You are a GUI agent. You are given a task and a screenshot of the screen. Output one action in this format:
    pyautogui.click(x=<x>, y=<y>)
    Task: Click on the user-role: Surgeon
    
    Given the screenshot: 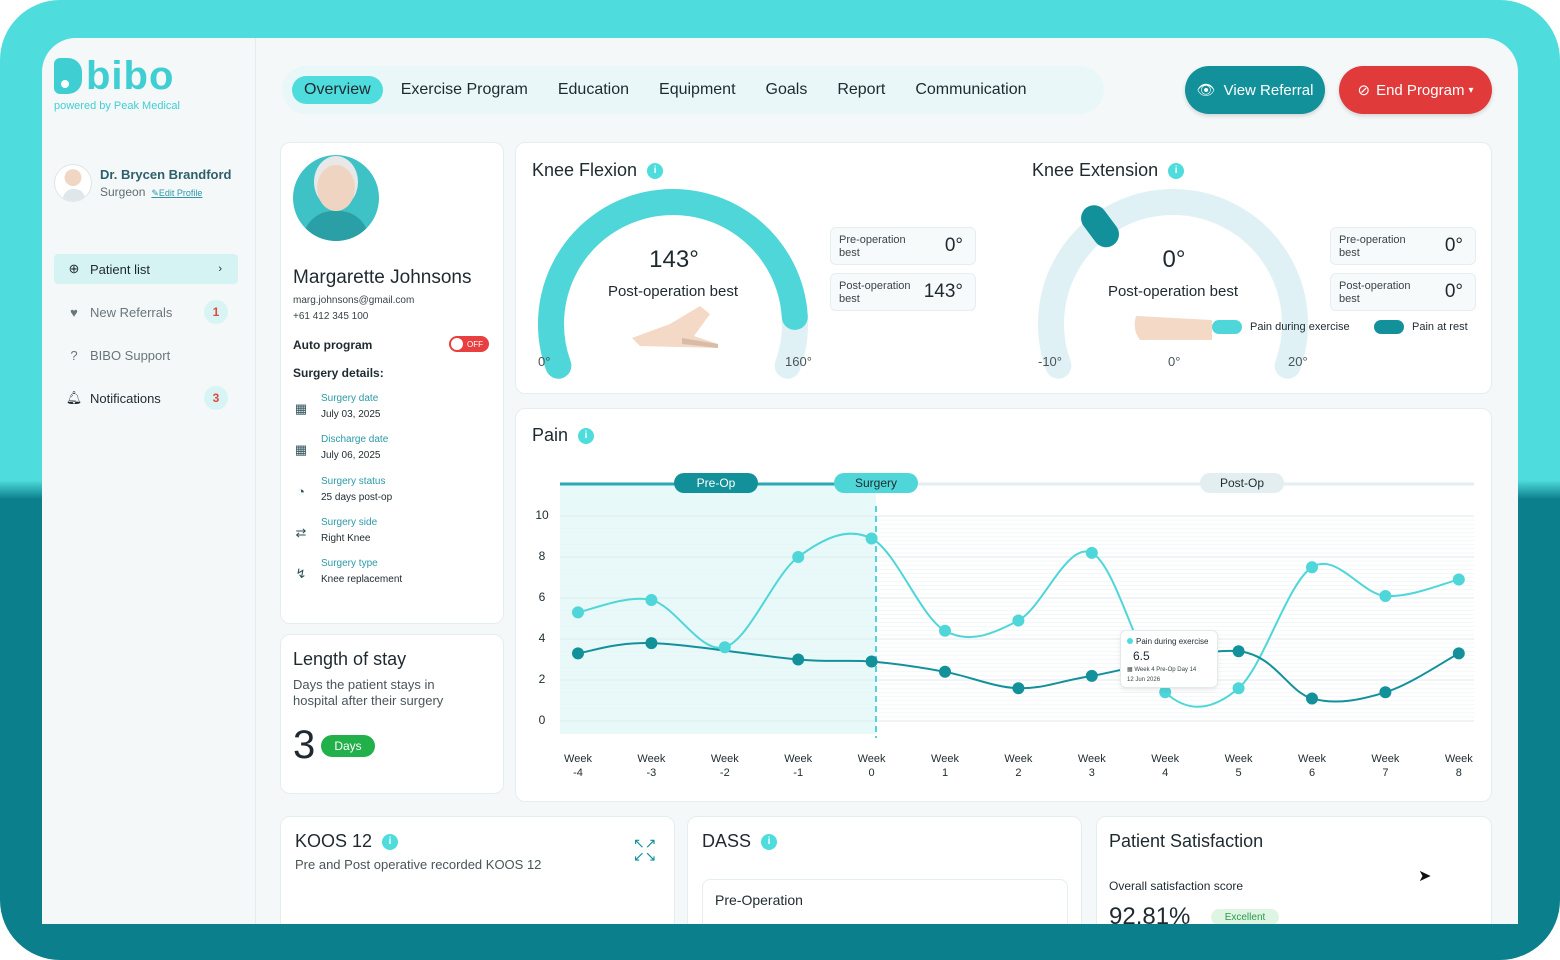 What is the action you would take?
    pyautogui.click(x=123, y=192)
    